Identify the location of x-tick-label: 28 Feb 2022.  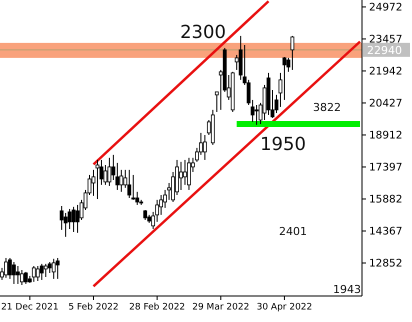
(157, 307).